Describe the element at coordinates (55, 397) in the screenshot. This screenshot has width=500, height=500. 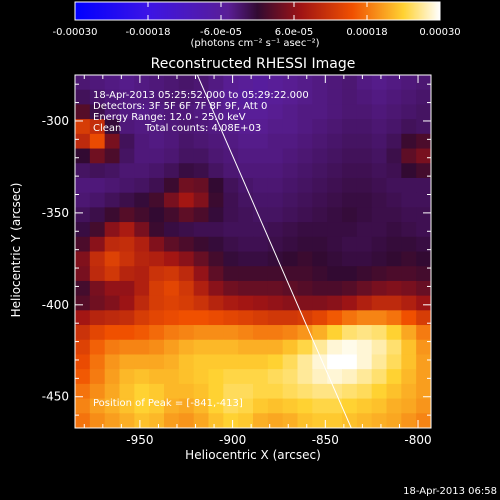
I see `y-tick-label: -450` at that location.